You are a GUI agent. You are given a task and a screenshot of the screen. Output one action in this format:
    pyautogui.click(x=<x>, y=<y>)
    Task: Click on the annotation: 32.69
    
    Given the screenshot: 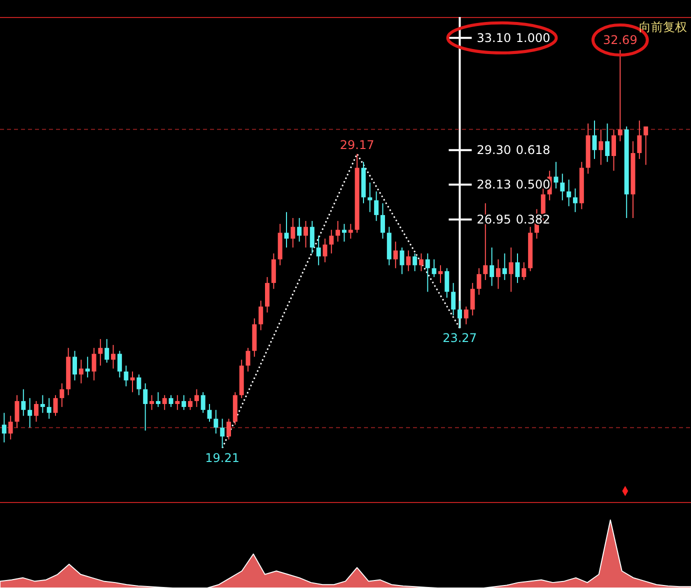 What is the action you would take?
    pyautogui.click(x=620, y=40)
    